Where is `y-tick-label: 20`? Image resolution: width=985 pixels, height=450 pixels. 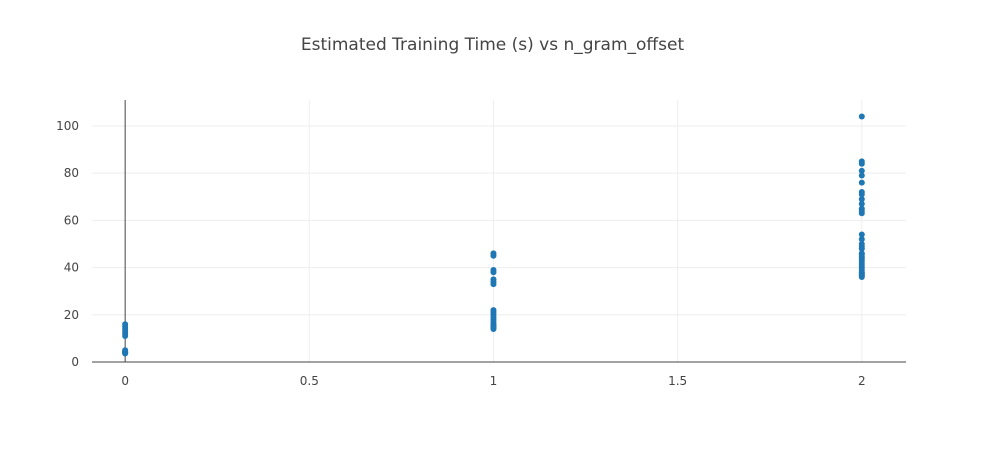 y-tick-label: 20 is located at coordinates (71, 315).